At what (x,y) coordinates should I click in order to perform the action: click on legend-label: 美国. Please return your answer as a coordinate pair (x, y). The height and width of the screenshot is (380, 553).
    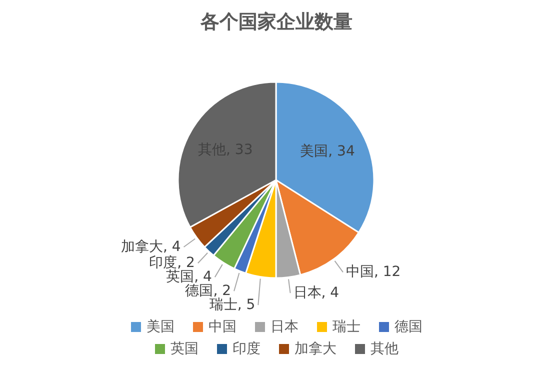
    Looking at the image, I should click on (160, 327).